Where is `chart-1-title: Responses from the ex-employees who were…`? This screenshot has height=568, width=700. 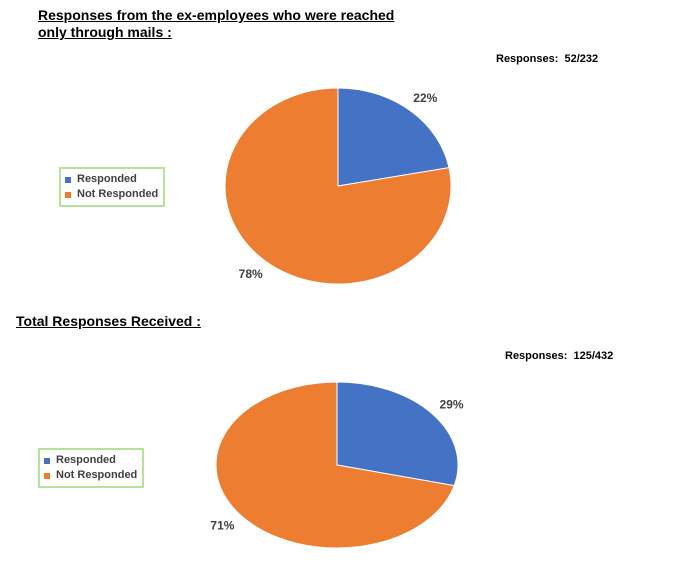 chart-1-title: Responses from the ex-employees who were… is located at coordinates (216, 23).